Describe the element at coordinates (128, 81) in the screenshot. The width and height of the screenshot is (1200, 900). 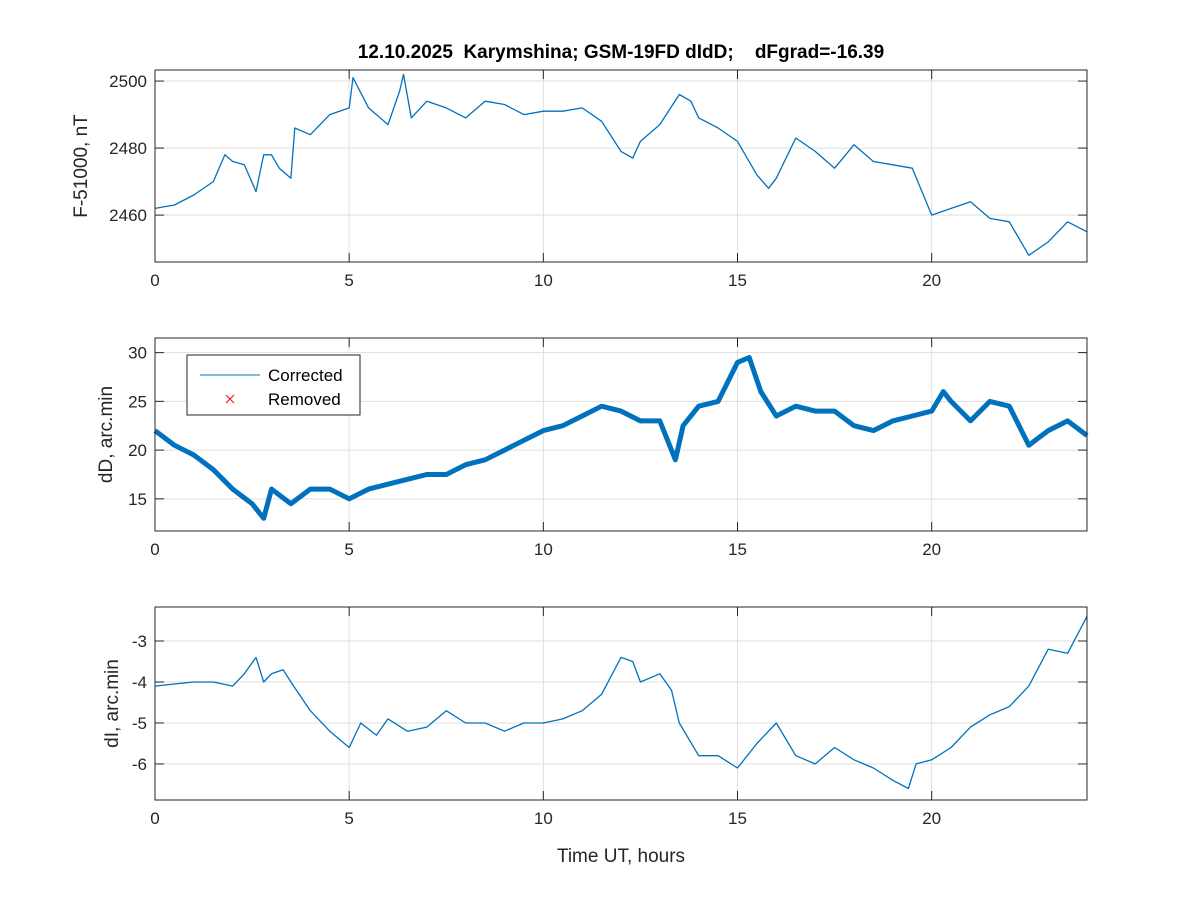
I see `y-tick-label: 2500` at that location.